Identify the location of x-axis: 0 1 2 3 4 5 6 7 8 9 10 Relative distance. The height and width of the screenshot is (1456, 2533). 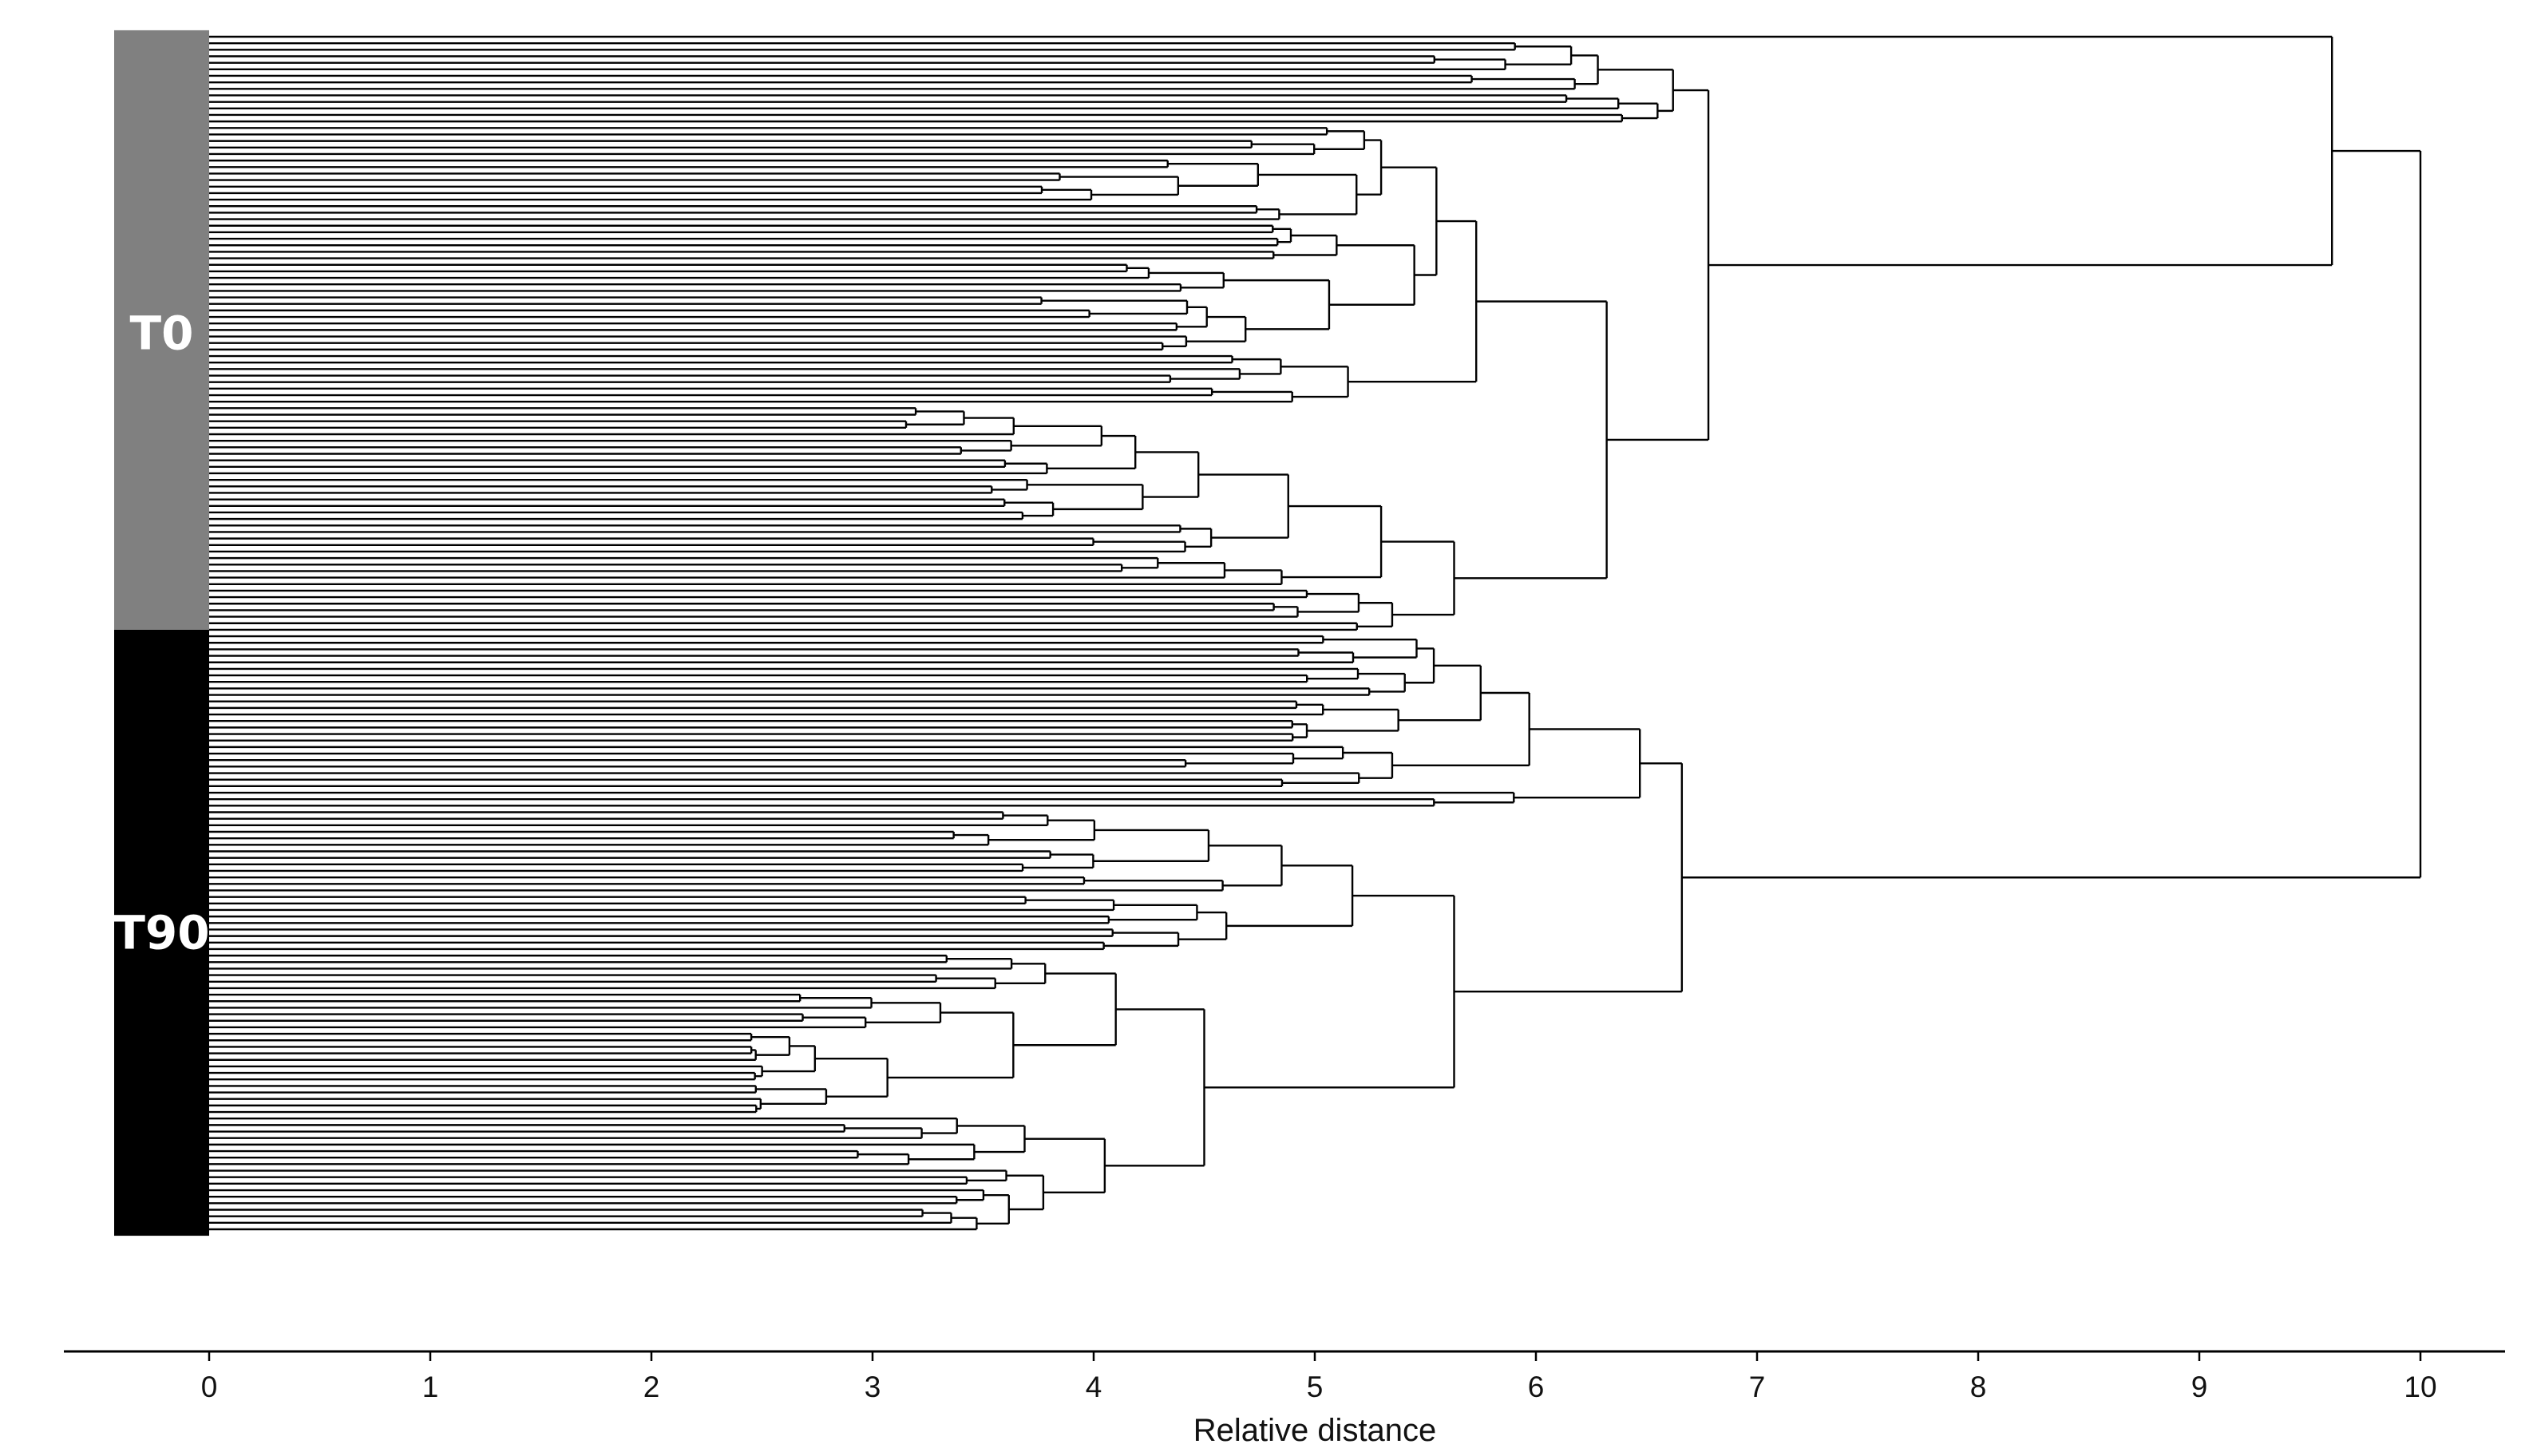
(1284, 1399).